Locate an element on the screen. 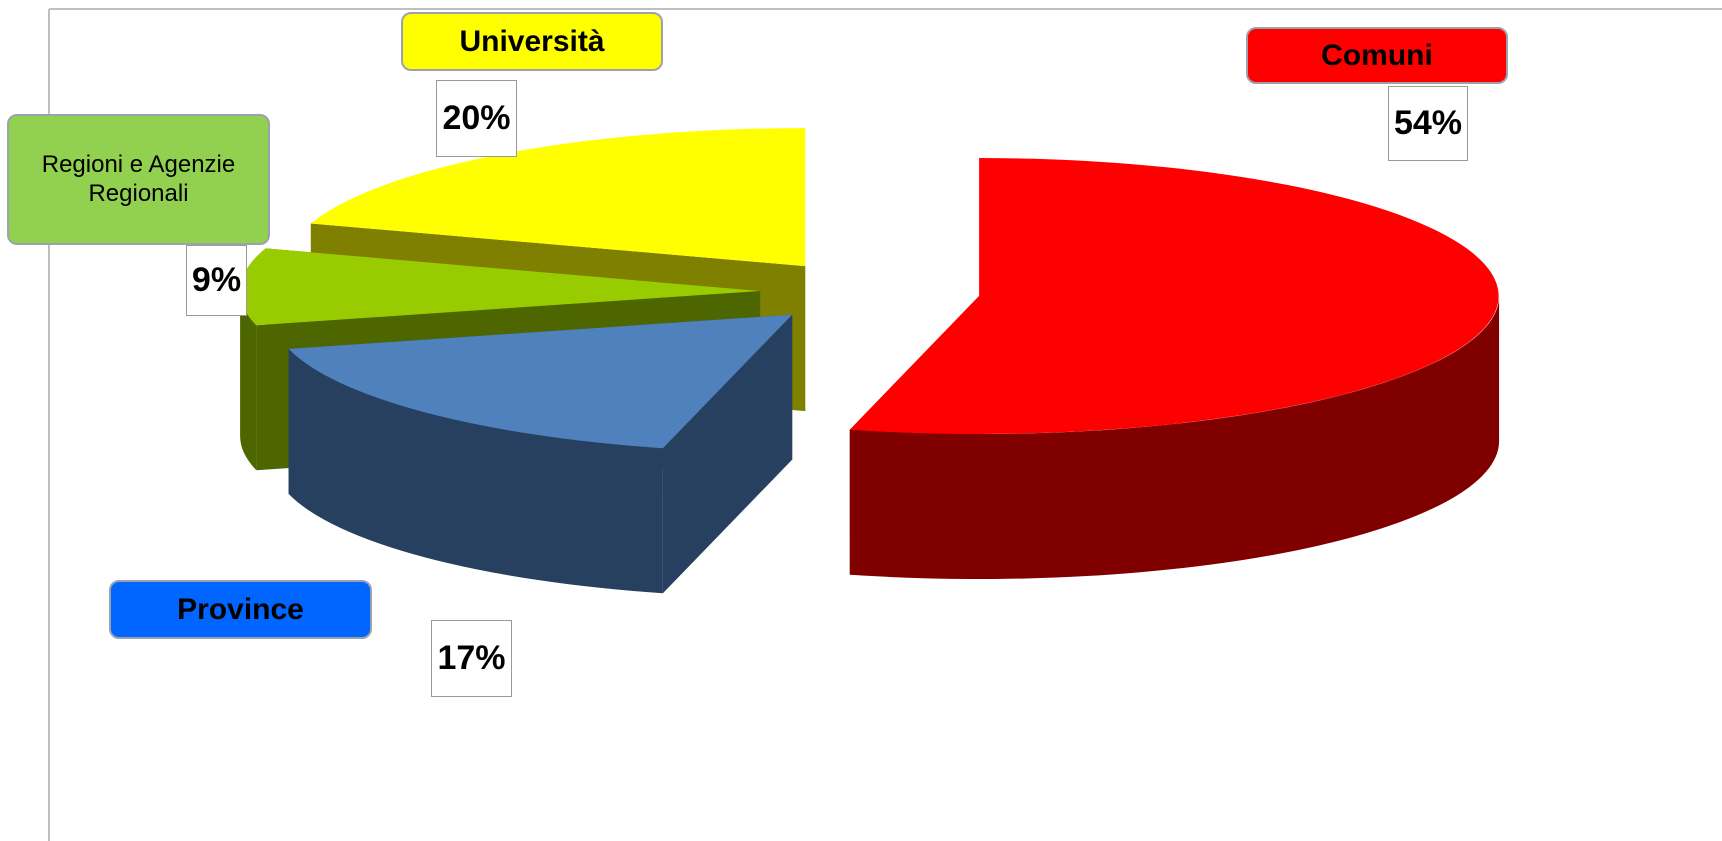 Image resolution: width=1722 pixels, height=841 pixels. category-label: Comuni is located at coordinates (1377, 55).